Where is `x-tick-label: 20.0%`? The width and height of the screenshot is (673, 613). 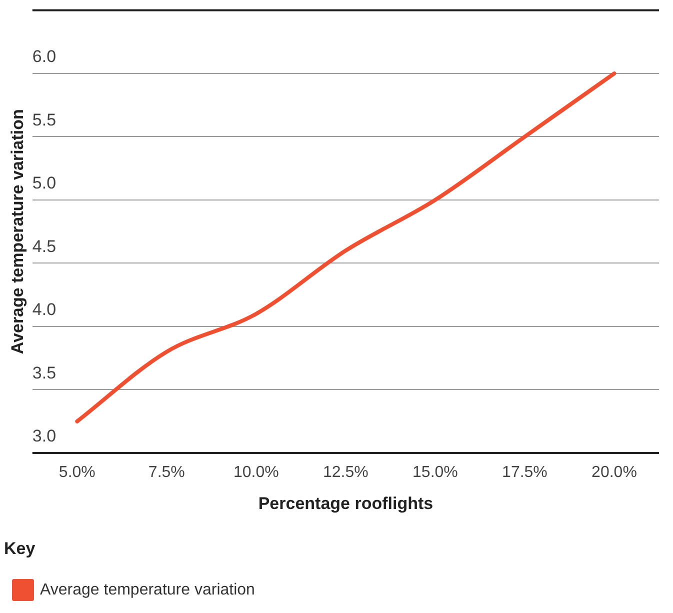 x-tick-label: 20.0% is located at coordinates (614, 473).